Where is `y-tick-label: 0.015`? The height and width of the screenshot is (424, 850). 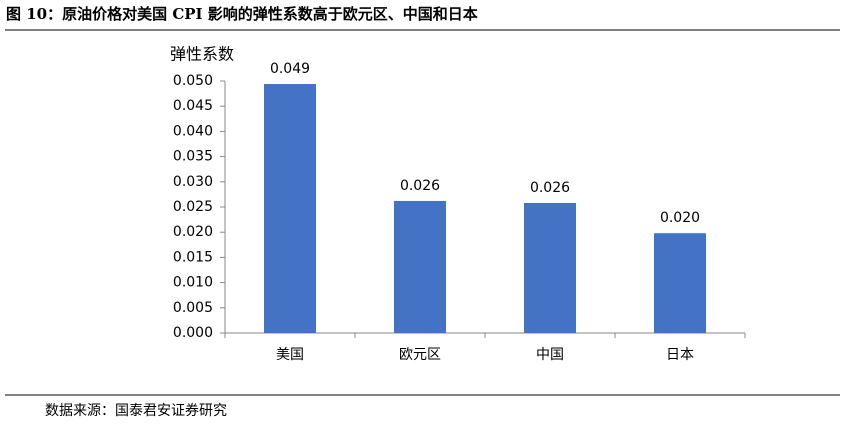 y-tick-label: 0.015 is located at coordinates (193, 257).